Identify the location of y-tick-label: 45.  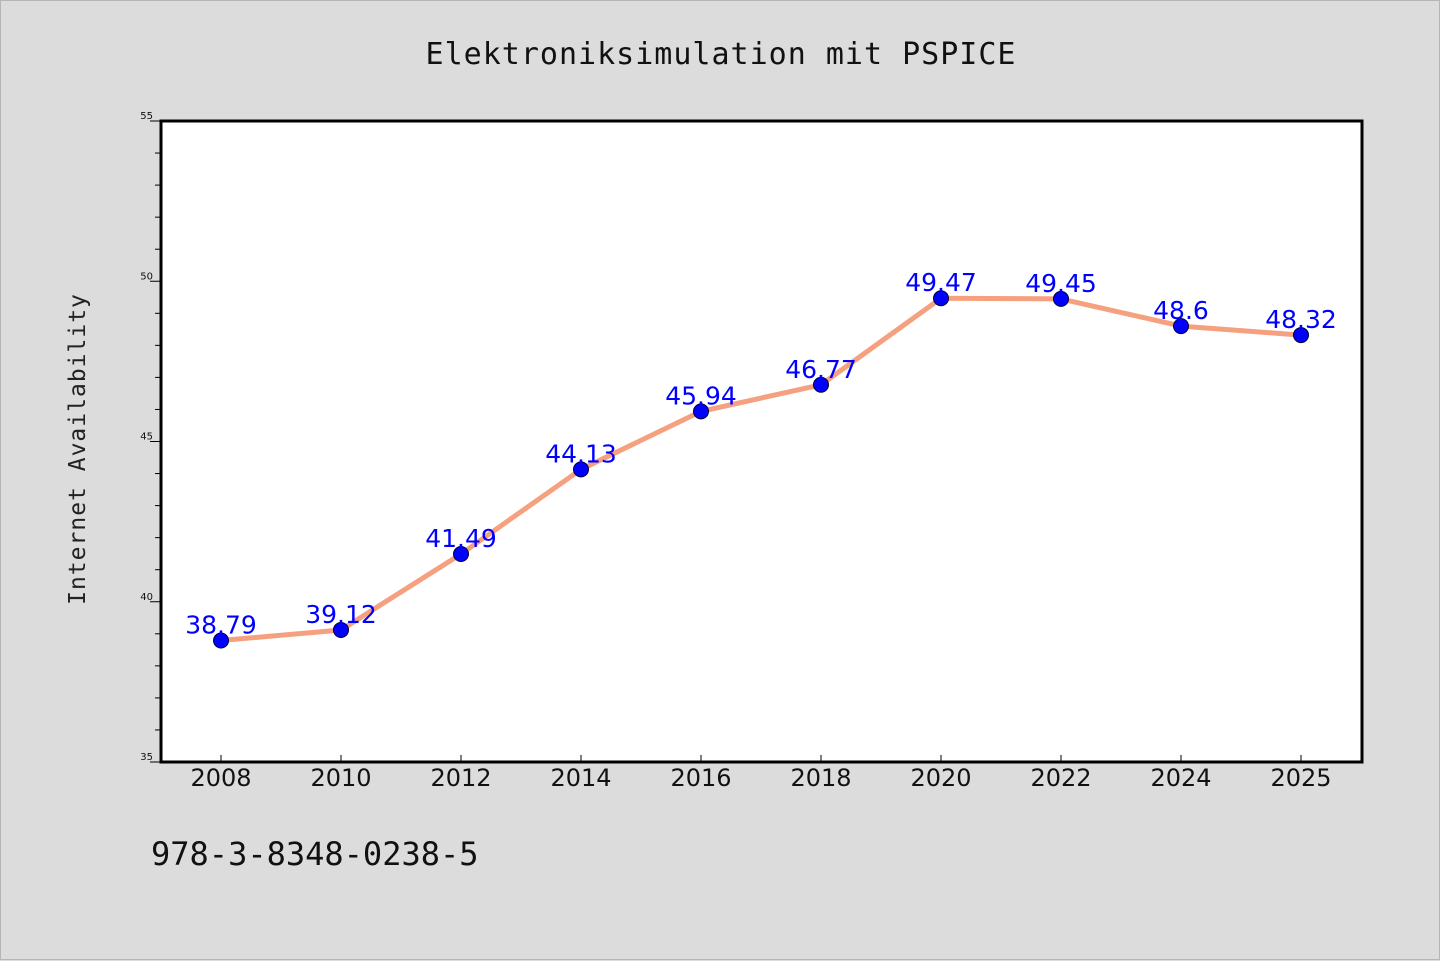
(146, 437).